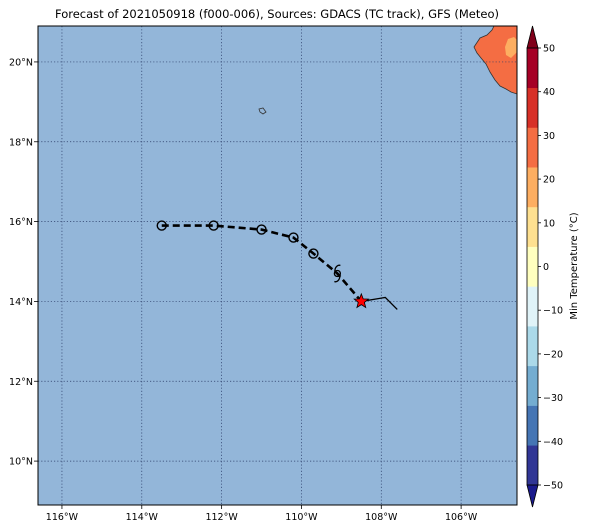 The height and width of the screenshot is (529, 592). I want to click on colorbar-under-extension, so click(532, 496).